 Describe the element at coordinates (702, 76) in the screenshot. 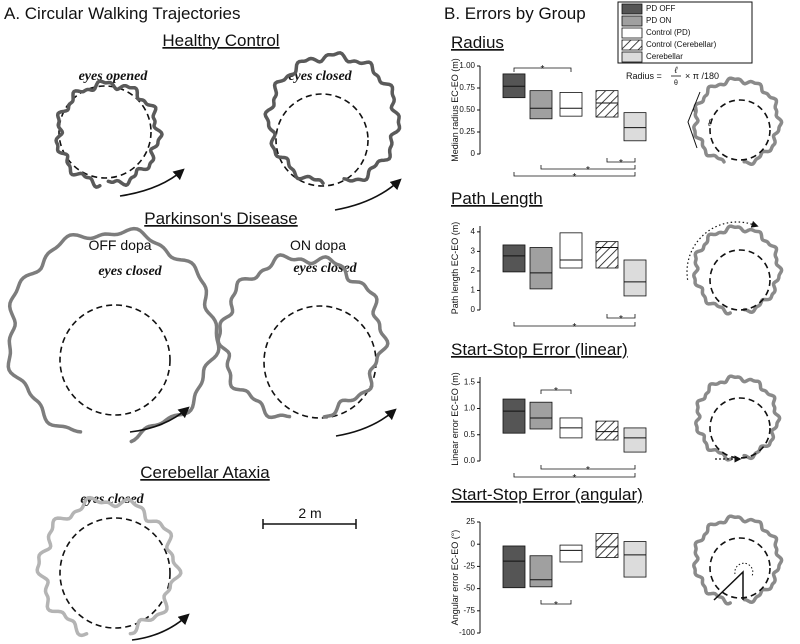

I see `formula-text: × π /180` at that location.